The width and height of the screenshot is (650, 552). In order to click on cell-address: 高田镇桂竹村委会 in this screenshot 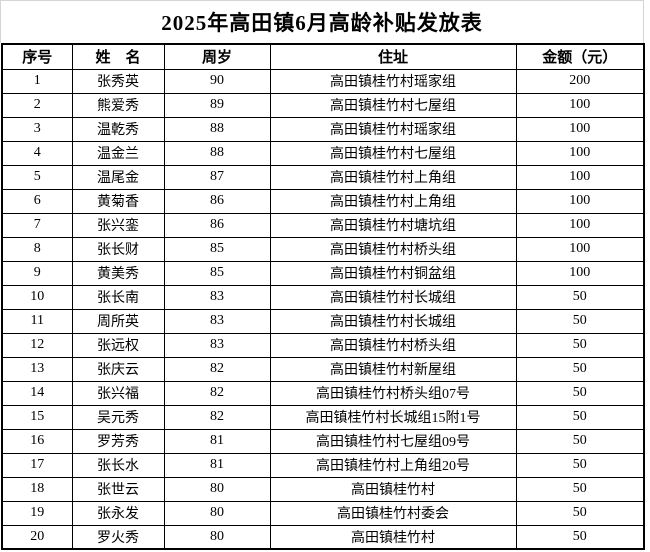, I will do `click(393, 513)`.